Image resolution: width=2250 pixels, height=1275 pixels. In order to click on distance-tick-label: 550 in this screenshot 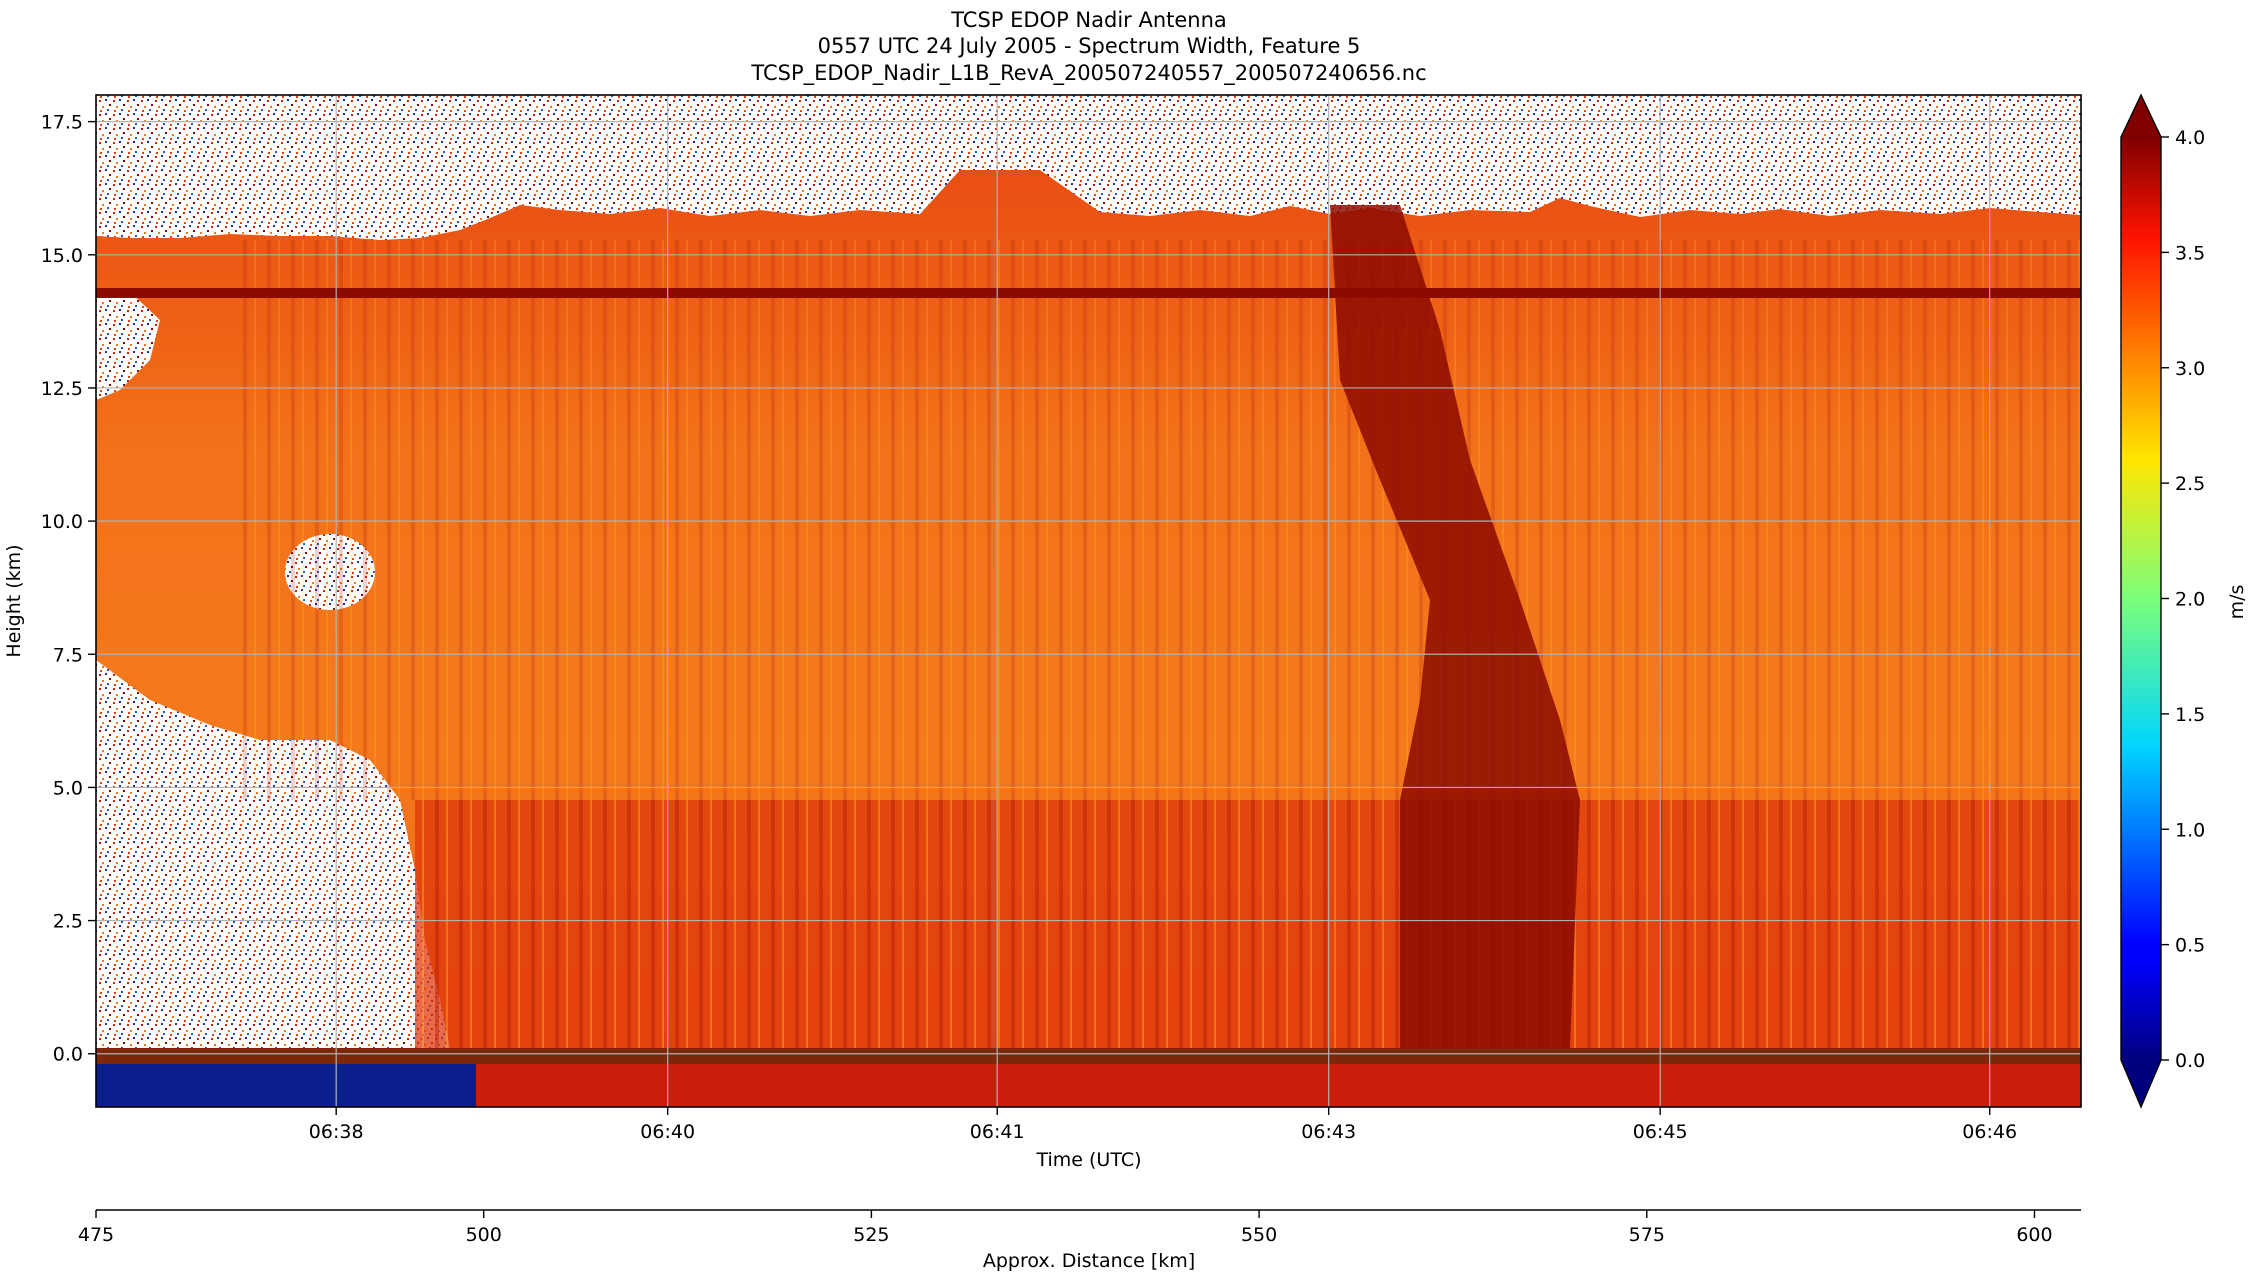, I will do `click(1259, 1235)`.